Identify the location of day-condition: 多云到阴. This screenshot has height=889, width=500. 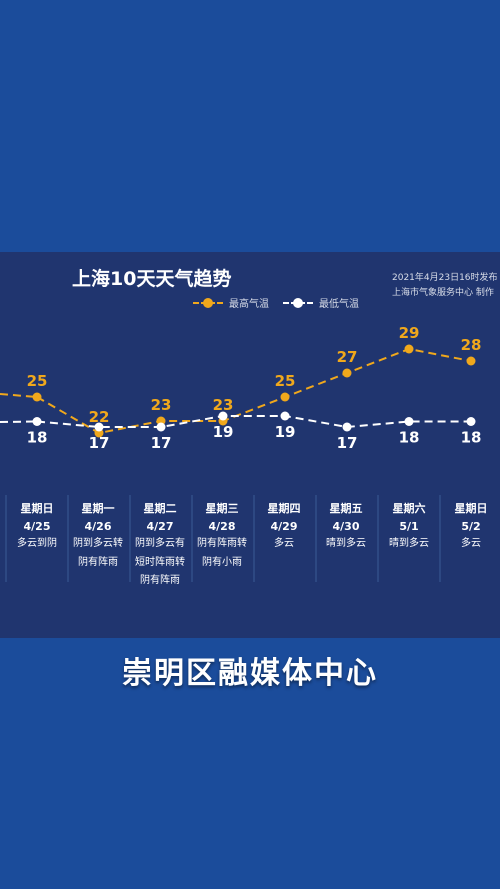
(37, 544).